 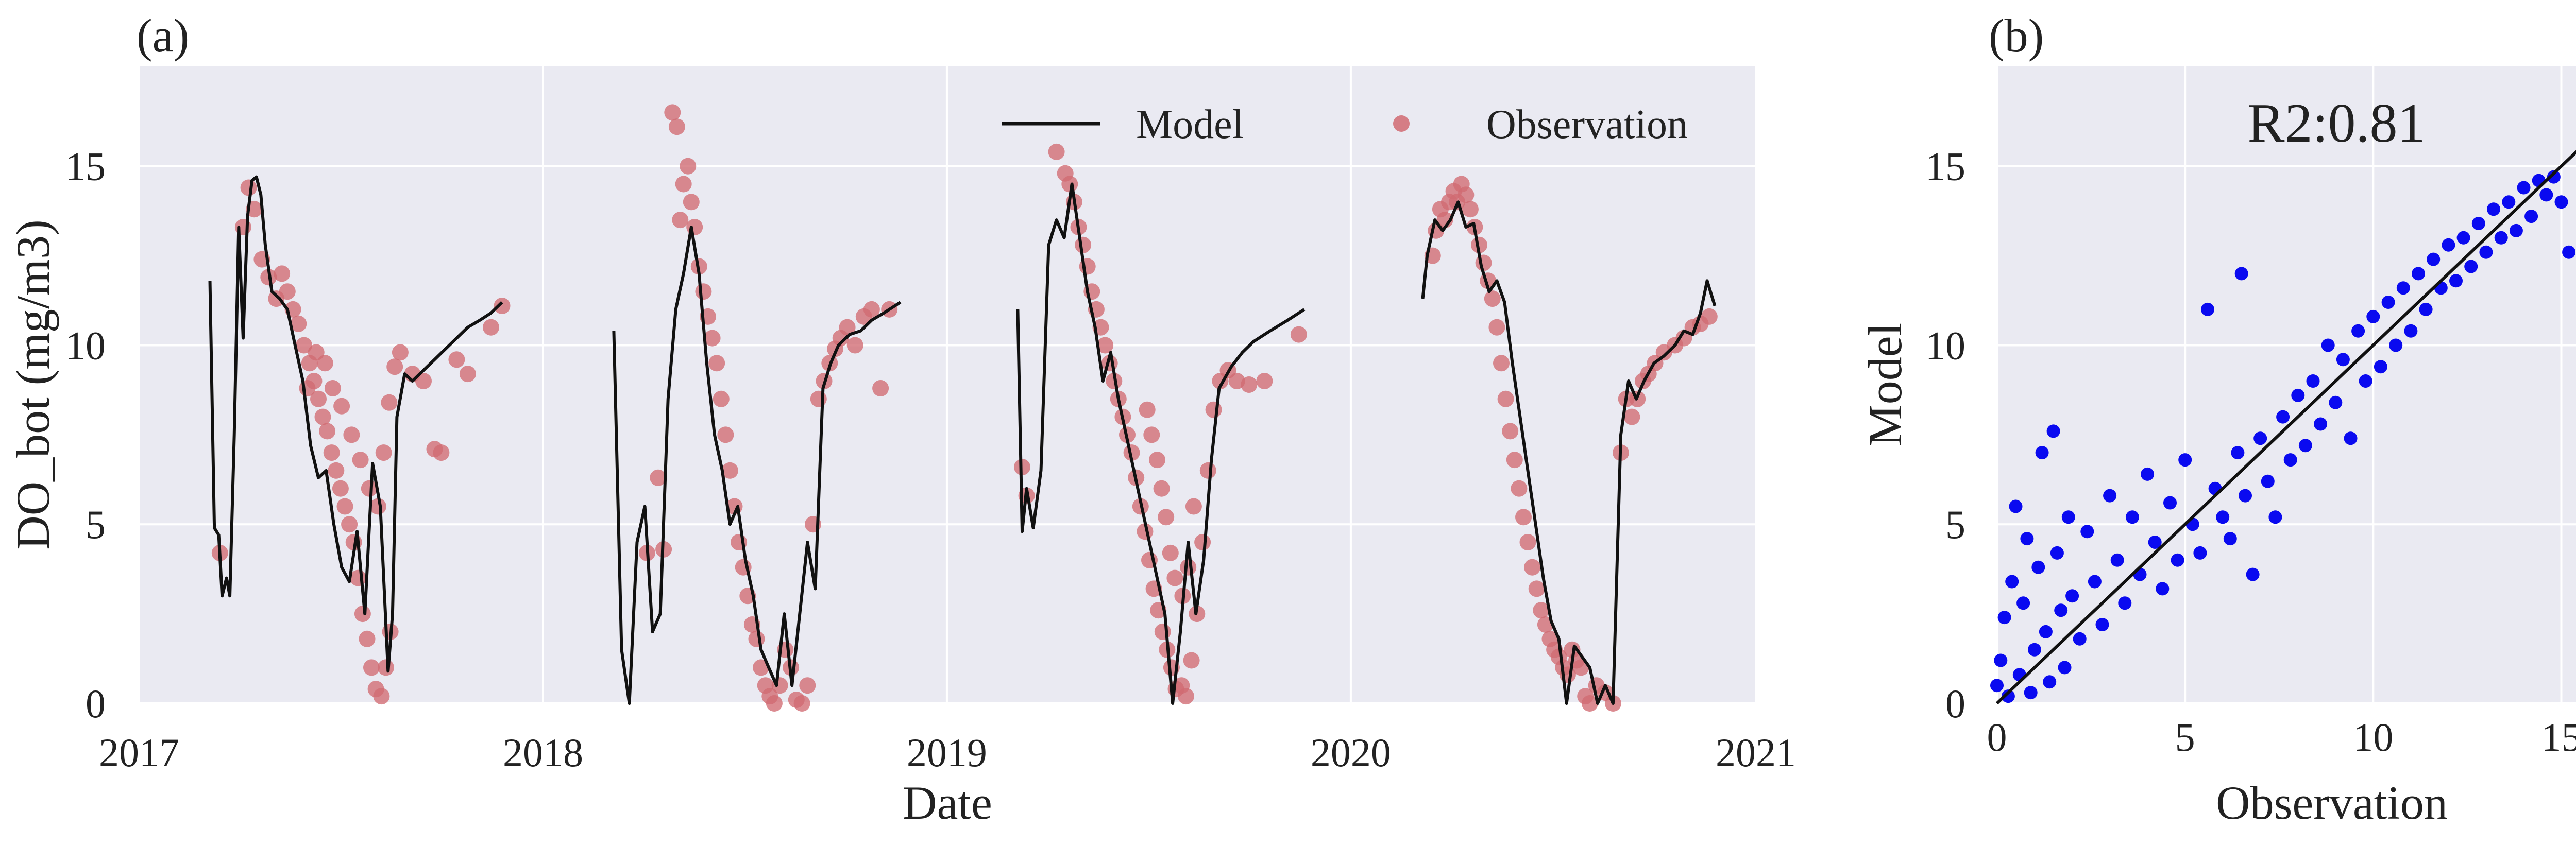 What do you see at coordinates (33, 384) in the screenshot?
I see `panel-a-y-axis-label: DO_bot (mg/m3)` at bounding box center [33, 384].